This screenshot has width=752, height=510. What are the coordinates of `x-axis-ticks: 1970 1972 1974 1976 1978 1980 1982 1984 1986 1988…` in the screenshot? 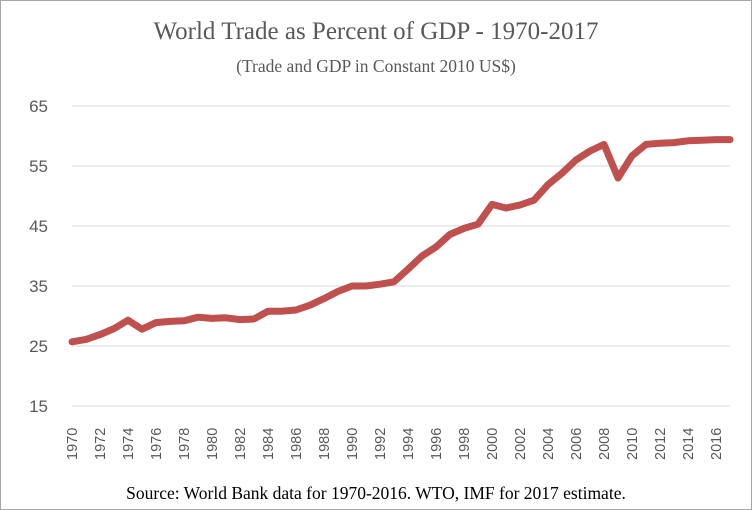 It's located at (395, 444).